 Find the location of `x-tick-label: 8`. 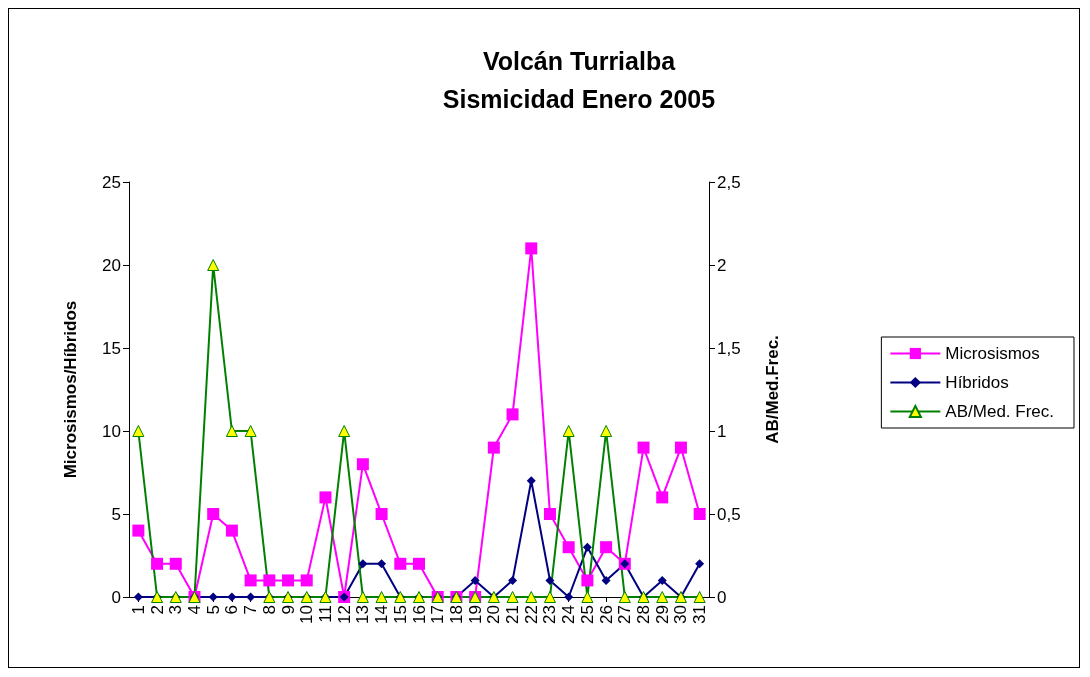

x-tick-label: 8 is located at coordinates (269, 610).